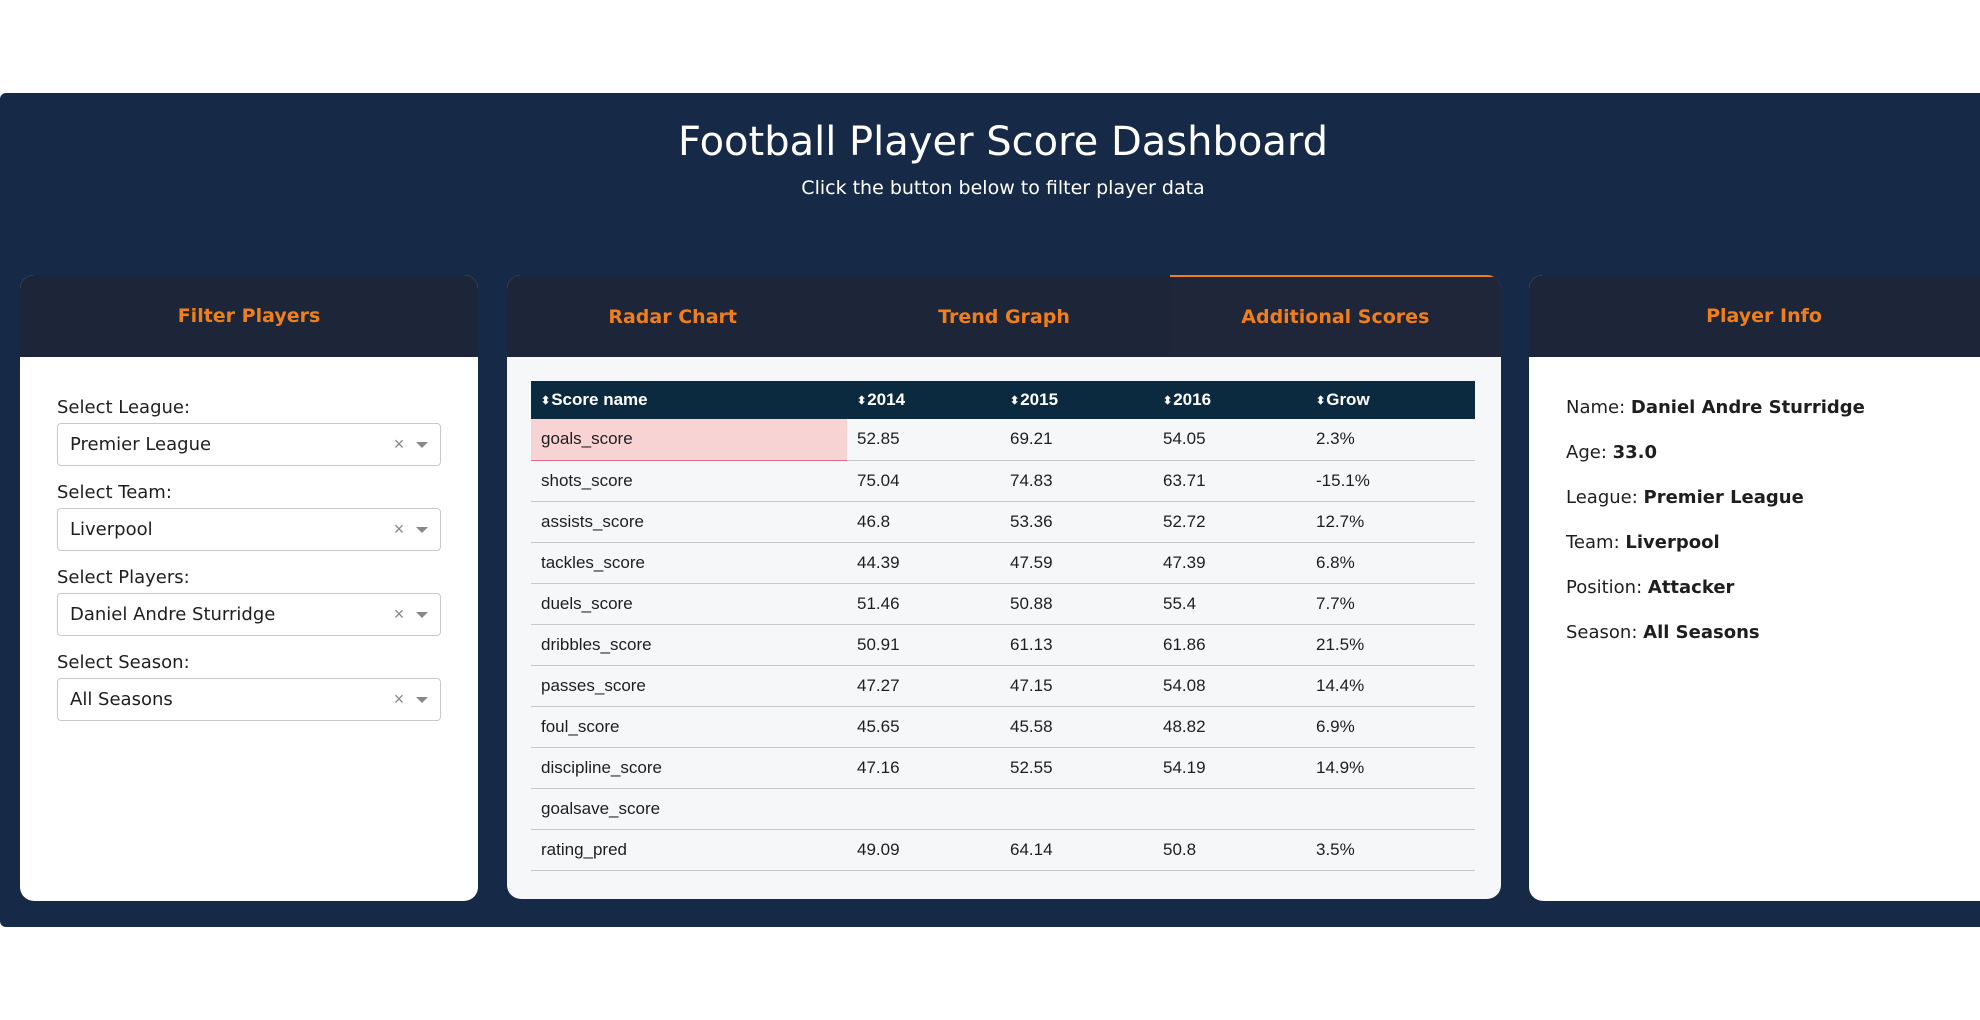 This screenshot has height=1020, width=1980. What do you see at coordinates (1031, 726) in the screenshot?
I see `table-cell: 45.58` at bounding box center [1031, 726].